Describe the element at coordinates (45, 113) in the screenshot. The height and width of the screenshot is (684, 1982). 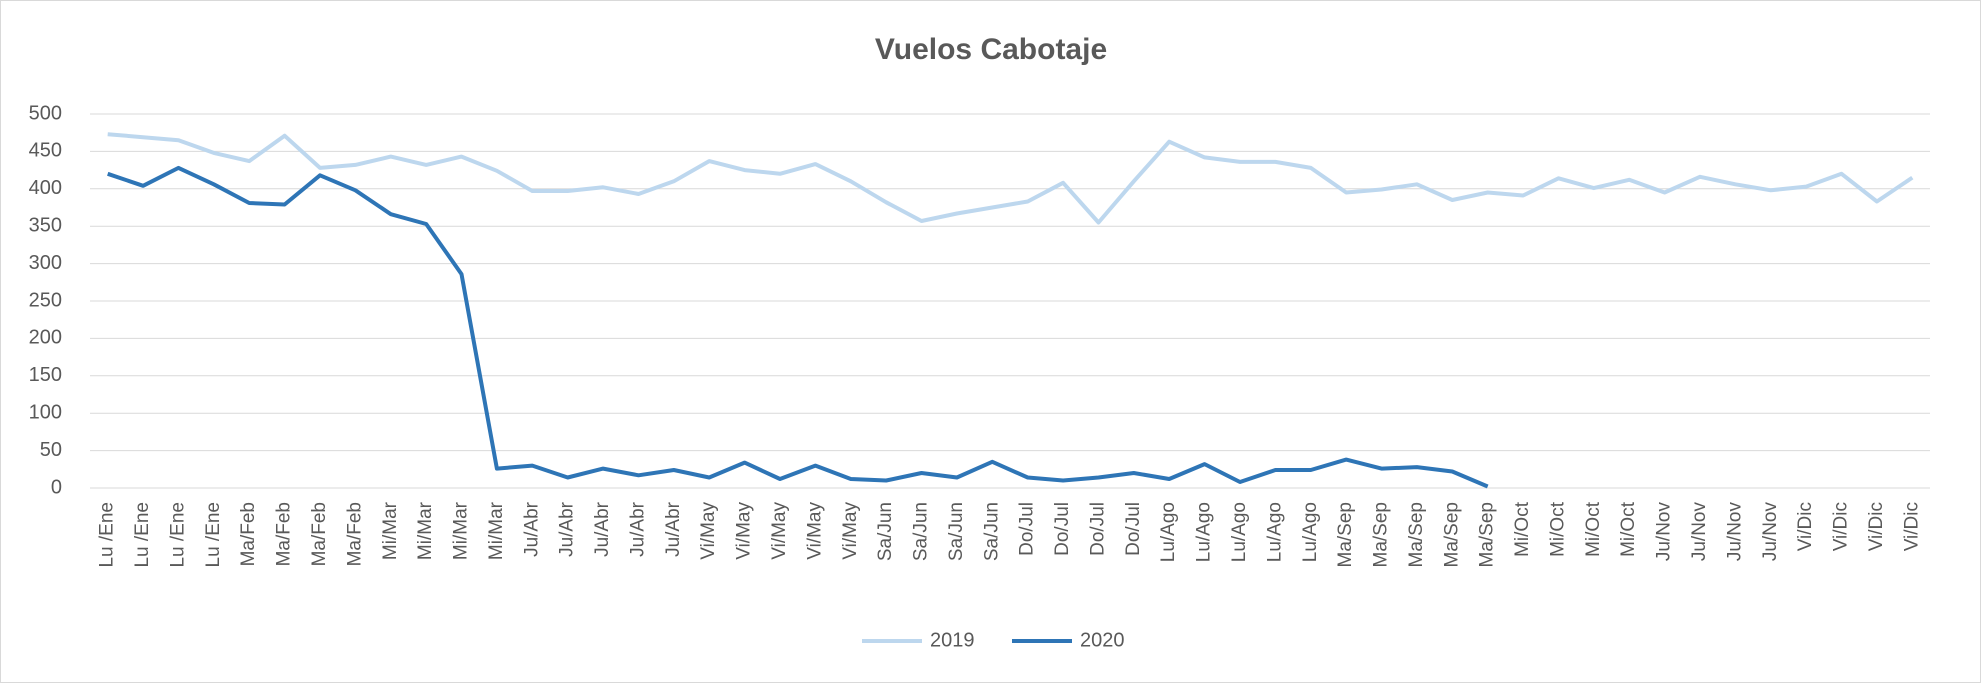
I see `y-tick-label: 500` at that location.